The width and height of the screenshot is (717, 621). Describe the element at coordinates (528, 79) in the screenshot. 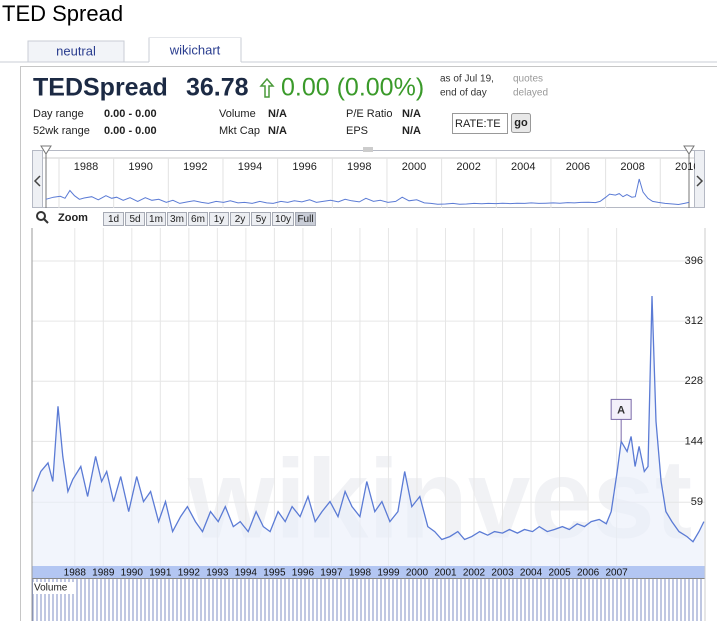

I see `delay-note: quotes` at that location.